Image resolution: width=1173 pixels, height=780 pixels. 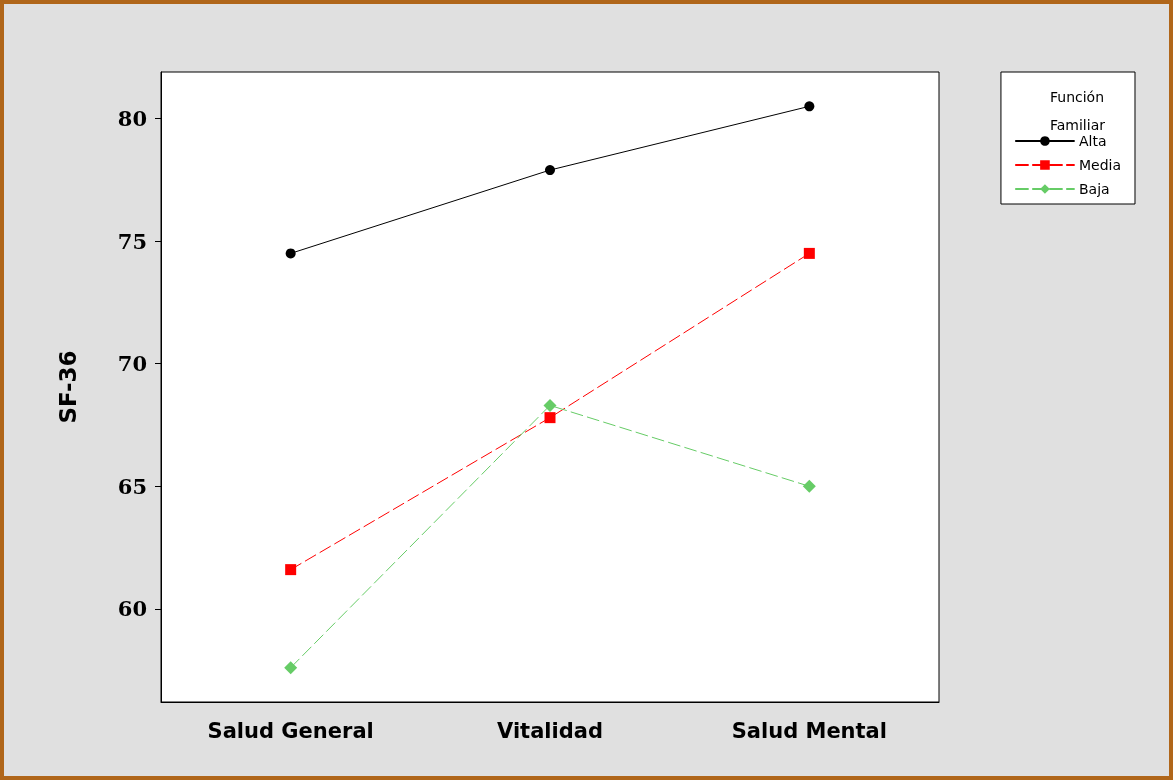 What do you see at coordinates (132, 364) in the screenshot?
I see `y-tick-label: 70` at bounding box center [132, 364].